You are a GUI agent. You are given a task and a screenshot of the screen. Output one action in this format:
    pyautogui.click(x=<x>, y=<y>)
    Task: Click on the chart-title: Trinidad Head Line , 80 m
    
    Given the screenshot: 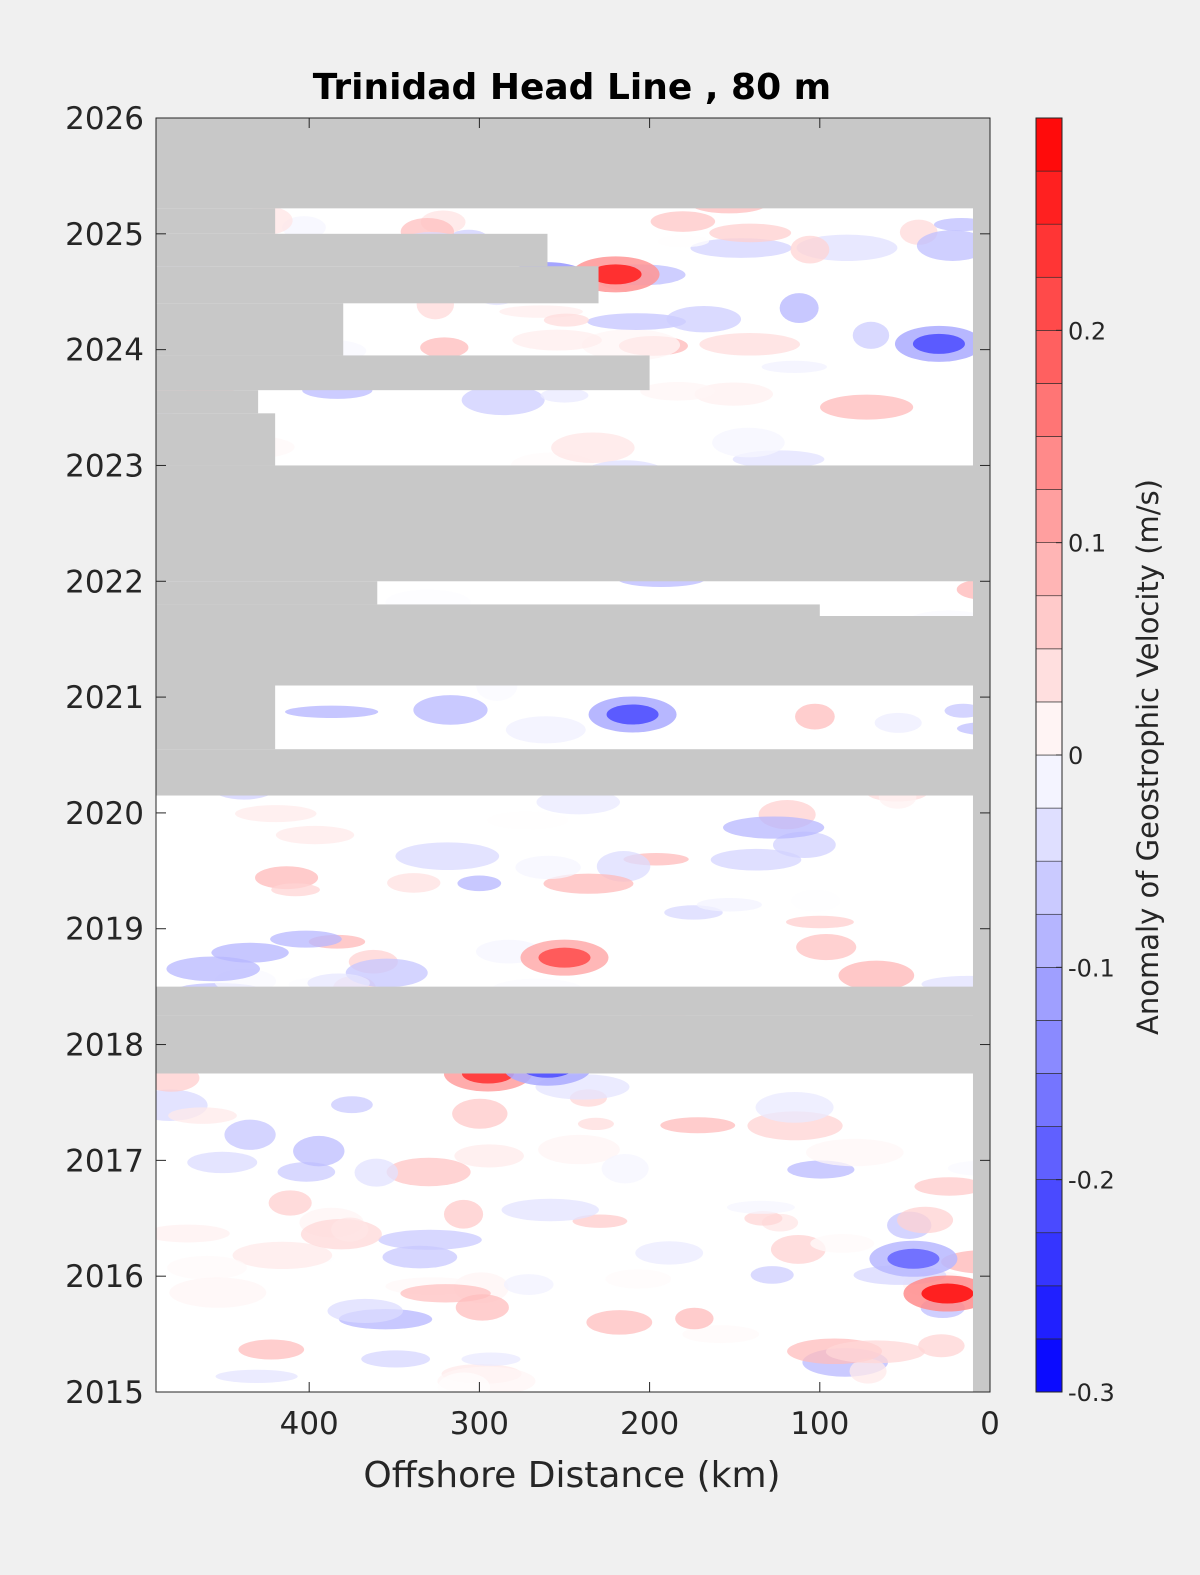 What is the action you would take?
    pyautogui.click(x=572, y=87)
    